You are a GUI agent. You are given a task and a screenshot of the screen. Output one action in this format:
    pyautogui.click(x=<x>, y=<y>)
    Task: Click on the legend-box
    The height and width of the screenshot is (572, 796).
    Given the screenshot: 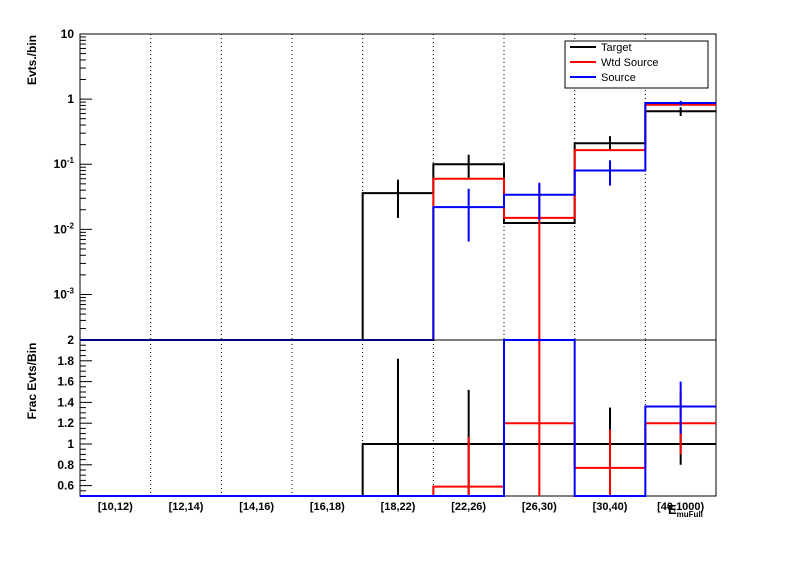 What is the action you would take?
    pyautogui.click(x=636, y=64)
    